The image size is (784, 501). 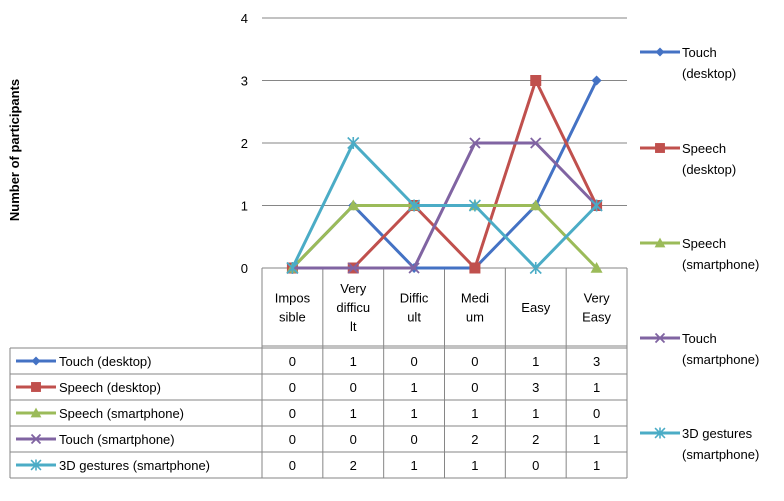 What do you see at coordinates (244, 18) in the screenshot?
I see `y-tick-label: 4` at bounding box center [244, 18].